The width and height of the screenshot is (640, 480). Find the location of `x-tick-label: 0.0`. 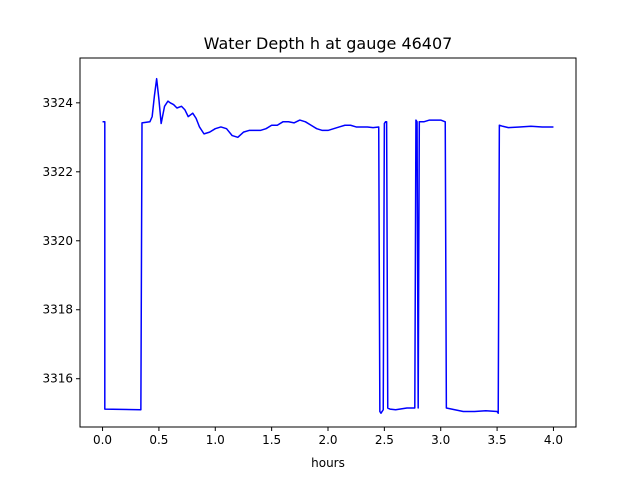

x-tick-label: 0.0 is located at coordinates (102, 440).